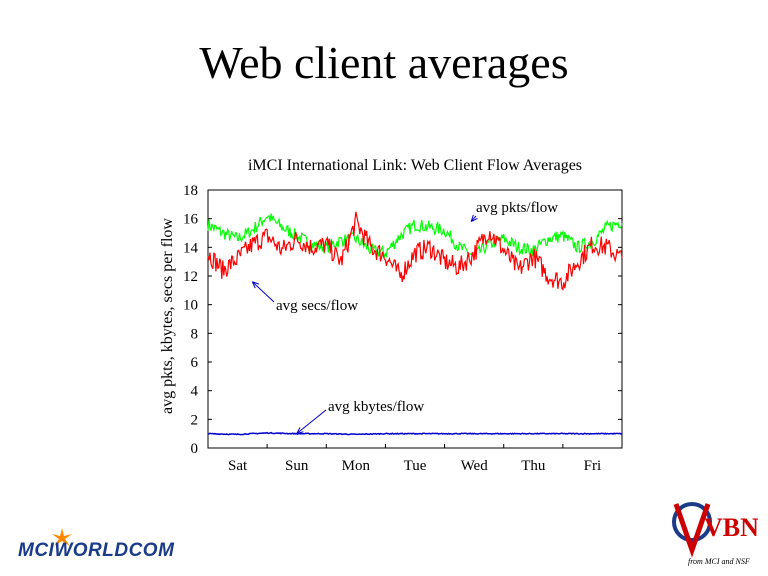 The width and height of the screenshot is (768, 576). What do you see at coordinates (190, 306) in the screenshot?
I see `y-tick-label: 10` at bounding box center [190, 306].